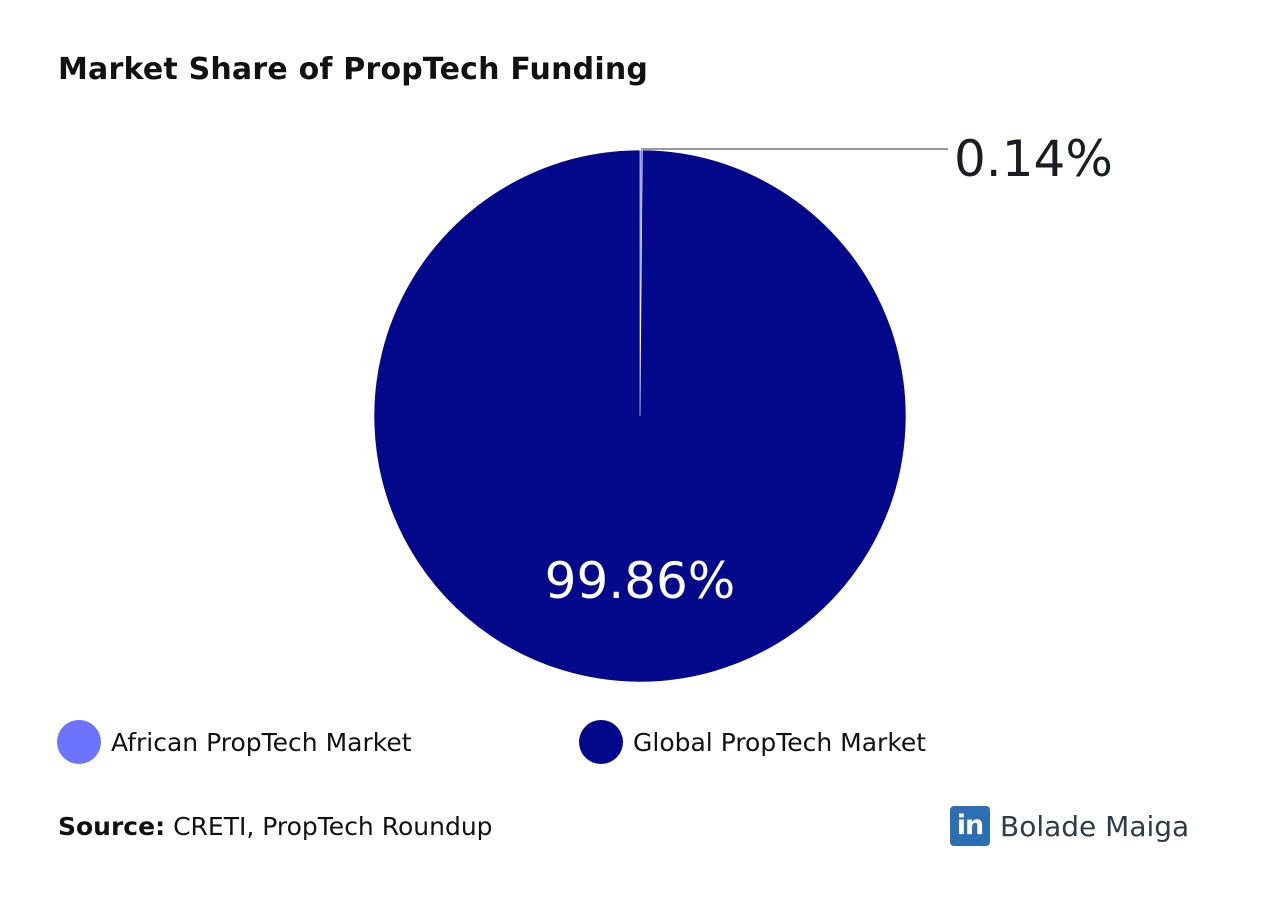  I want to click on legend-swatch-african, so click(79, 742).